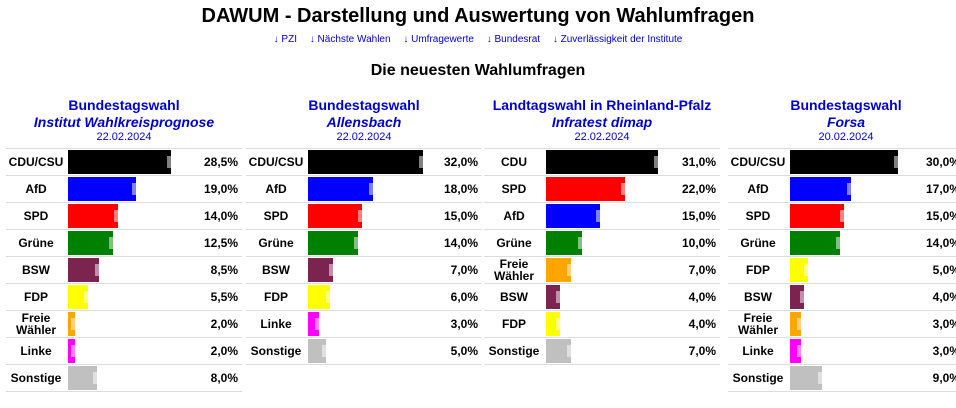 The image size is (956, 408). I want to click on party-name: BSW, so click(758, 297).